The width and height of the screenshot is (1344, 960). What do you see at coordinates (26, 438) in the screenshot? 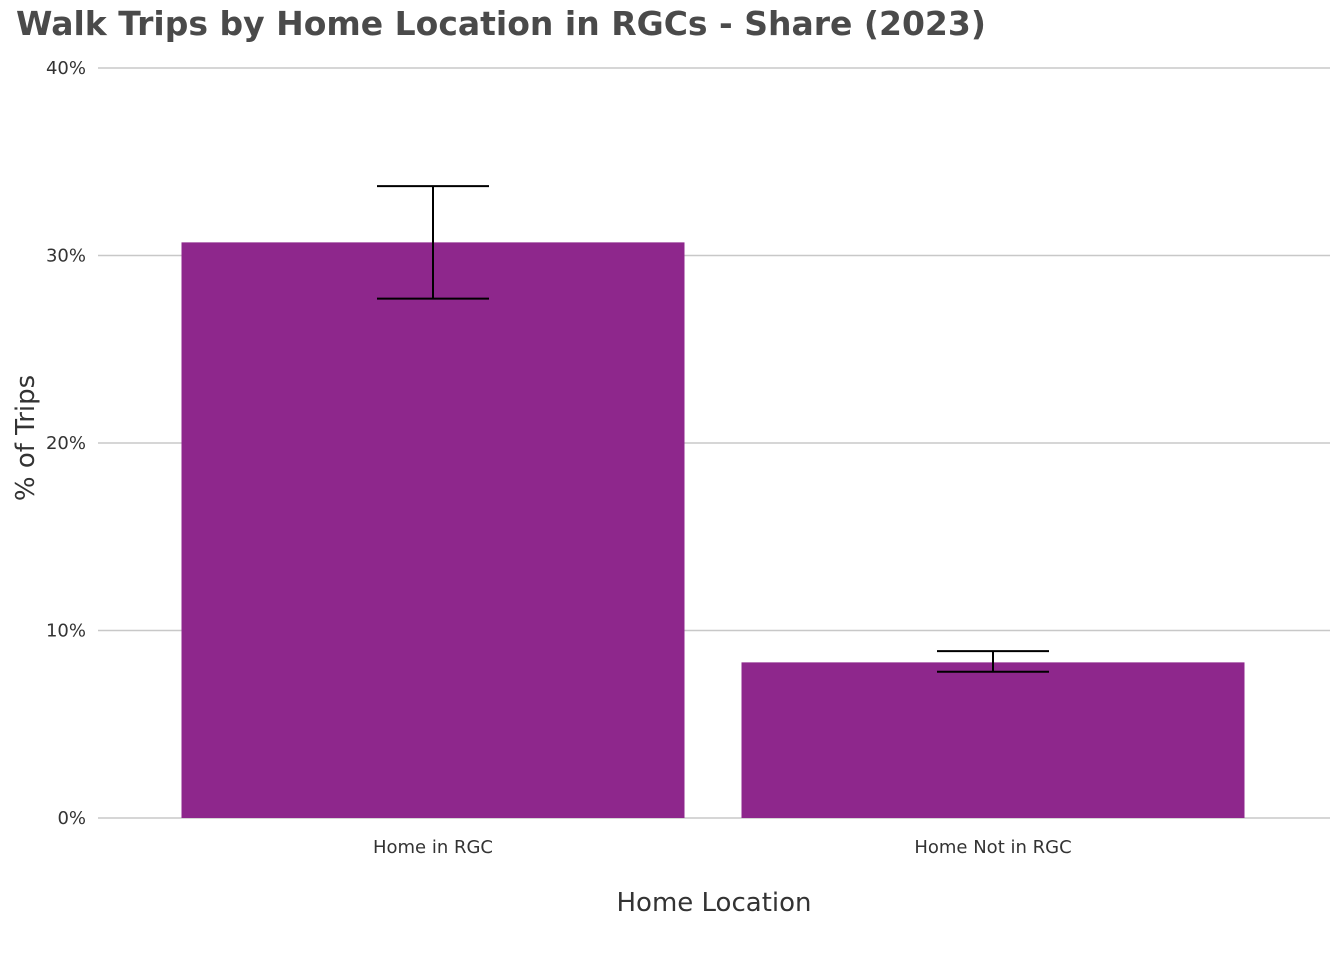
I see `y-axis-title: % of Trips` at bounding box center [26, 438].